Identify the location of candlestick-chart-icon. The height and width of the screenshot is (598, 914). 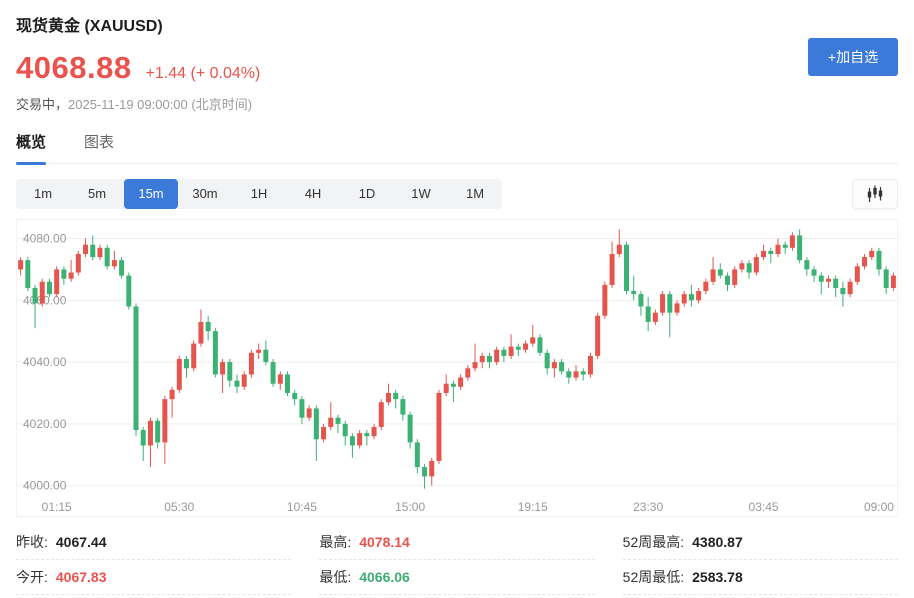
(875, 193).